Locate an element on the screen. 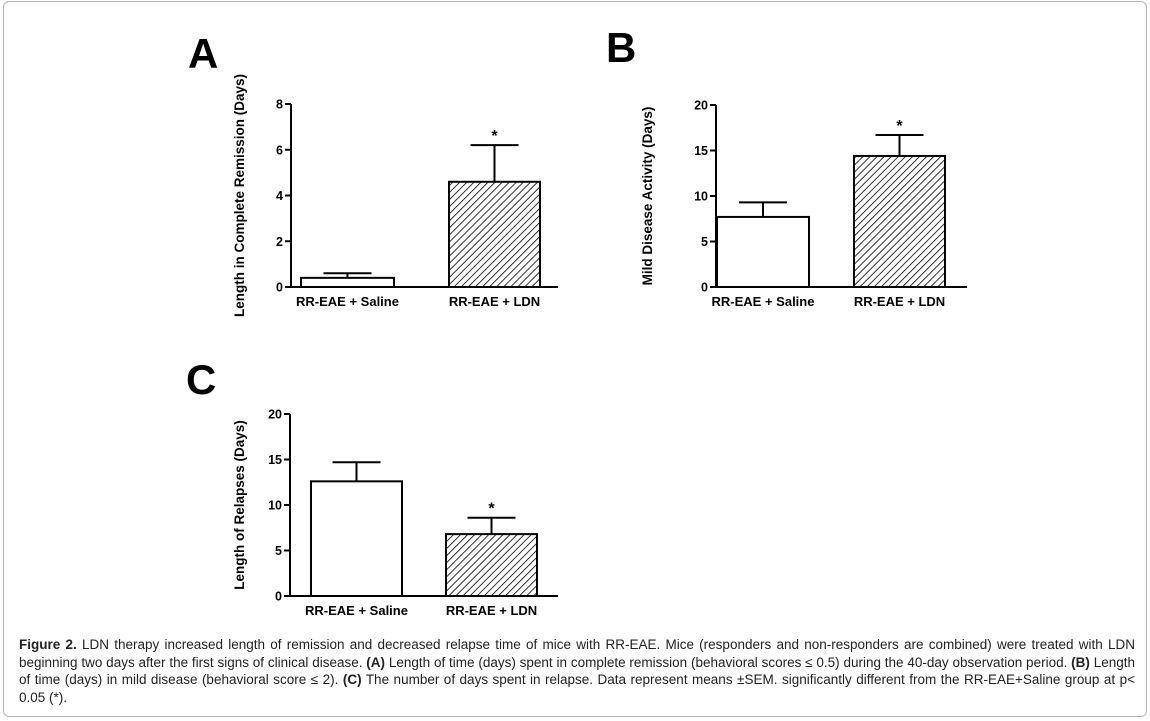 The height and width of the screenshot is (721, 1150). y-tick-label-b: 15 is located at coordinates (701, 151).